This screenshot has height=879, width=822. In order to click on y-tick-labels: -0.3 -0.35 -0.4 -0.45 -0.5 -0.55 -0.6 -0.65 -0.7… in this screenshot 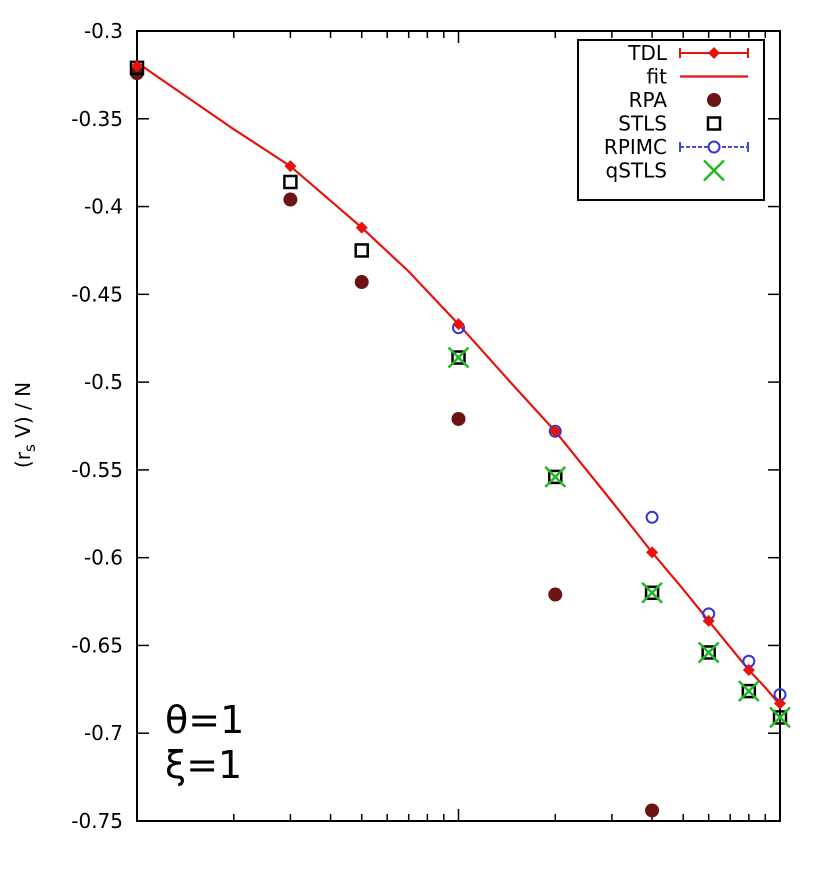, I will do `click(97, 426)`.